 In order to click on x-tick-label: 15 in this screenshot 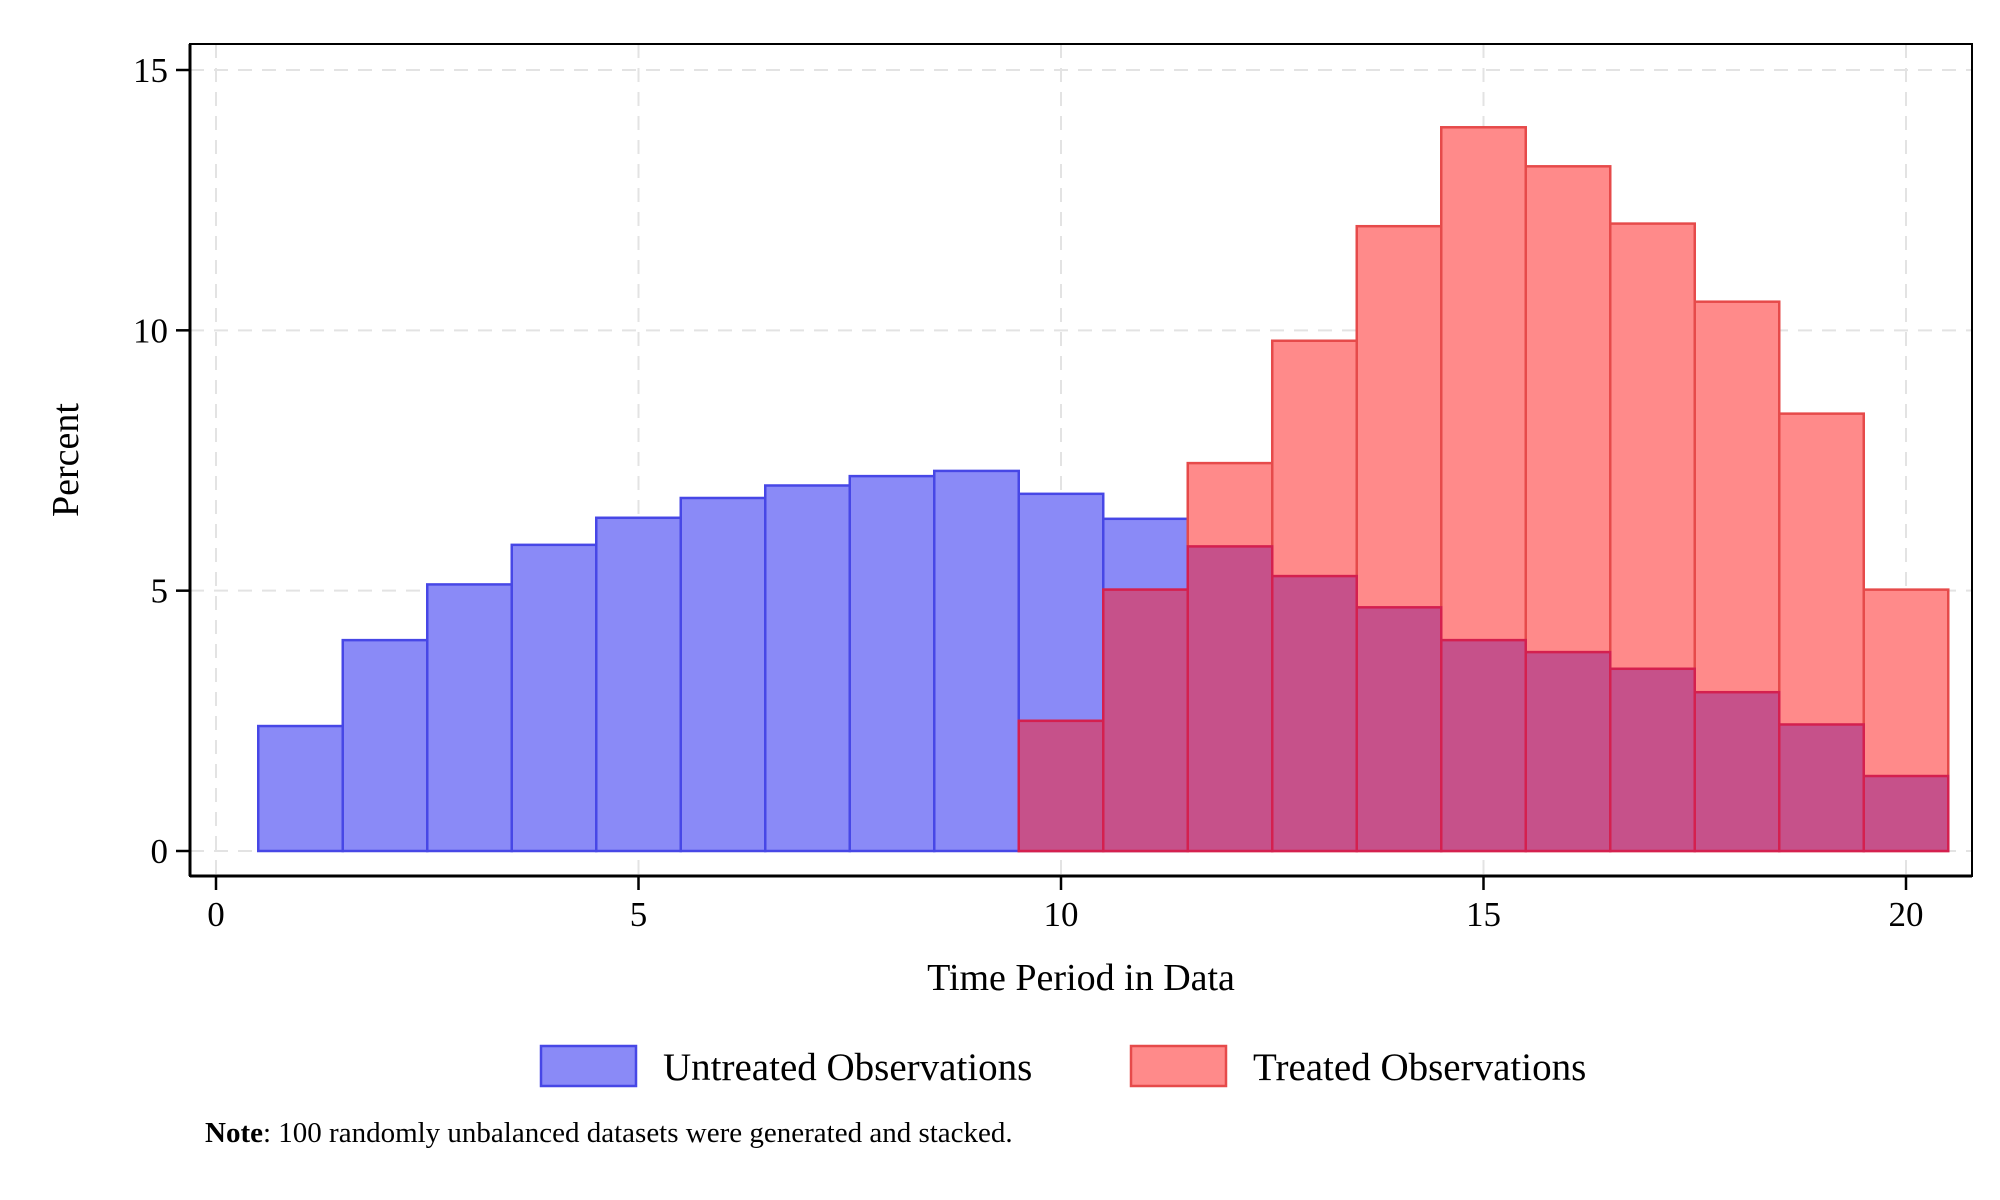, I will do `click(1483, 914)`.